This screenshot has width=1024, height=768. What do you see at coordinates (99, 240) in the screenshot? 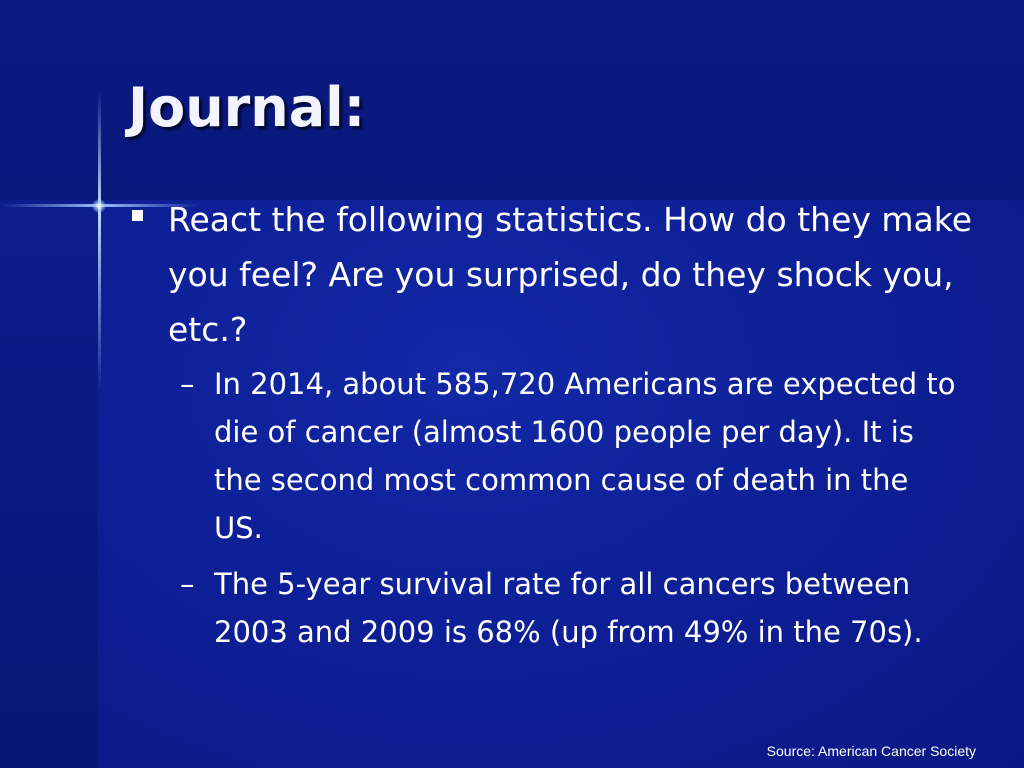
I see `sparkle-vertical-line` at bounding box center [99, 240].